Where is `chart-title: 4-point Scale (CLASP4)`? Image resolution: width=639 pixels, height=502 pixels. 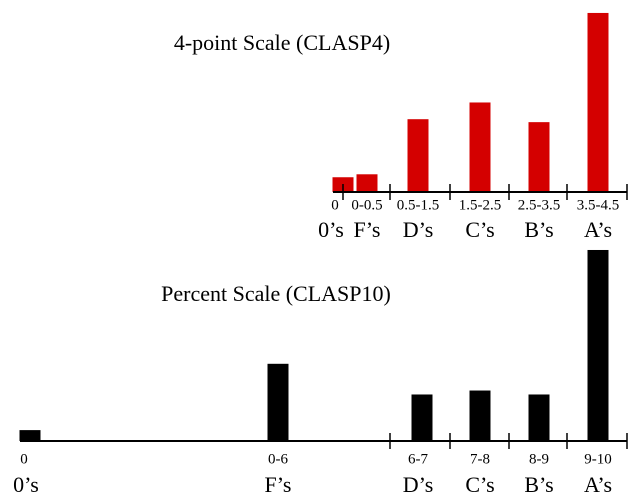
chart-title: 4-point Scale (CLASP4) is located at coordinates (282, 42).